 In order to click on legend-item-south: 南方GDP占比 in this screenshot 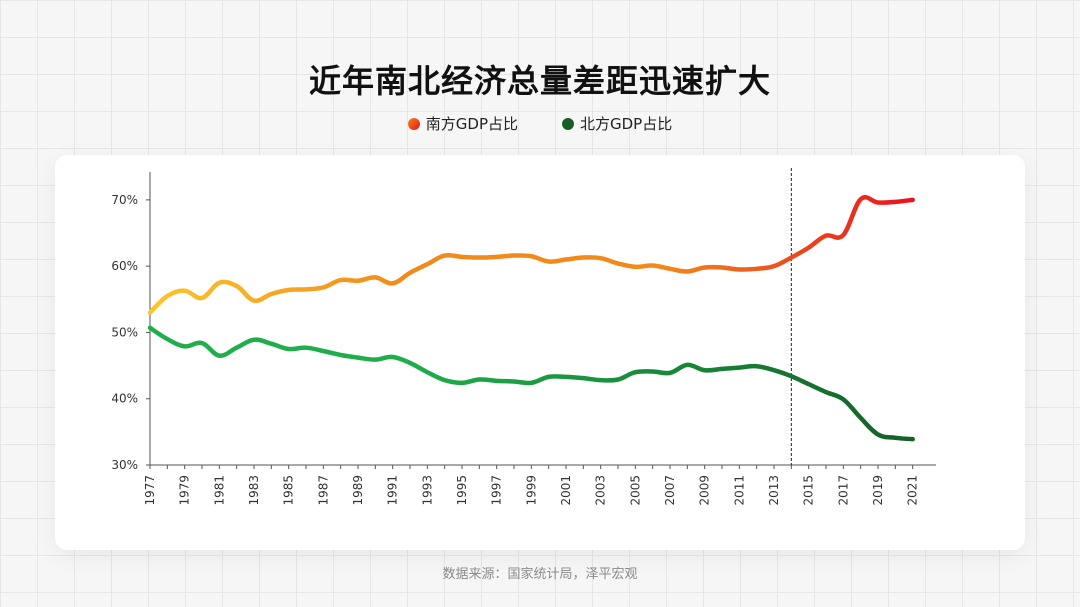, I will do `click(462, 123)`.